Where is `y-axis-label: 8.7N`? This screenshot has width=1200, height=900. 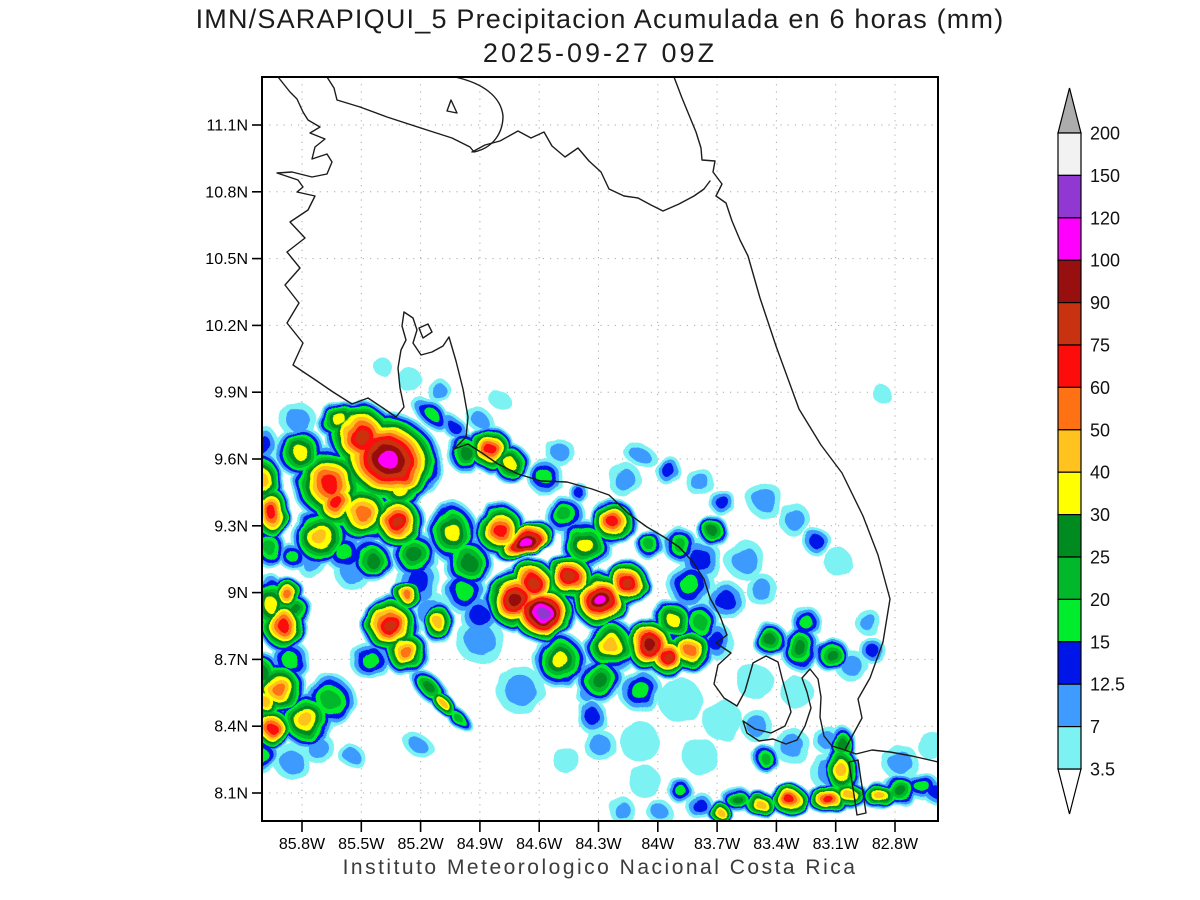 y-axis-label: 8.7N is located at coordinates (231, 660).